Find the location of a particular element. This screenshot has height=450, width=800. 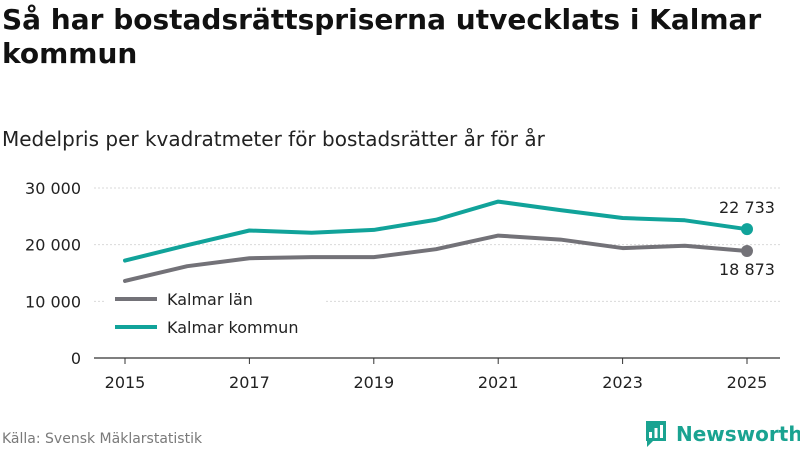

legend: Kalmar län Kalmar kommun is located at coordinates (215, 314).